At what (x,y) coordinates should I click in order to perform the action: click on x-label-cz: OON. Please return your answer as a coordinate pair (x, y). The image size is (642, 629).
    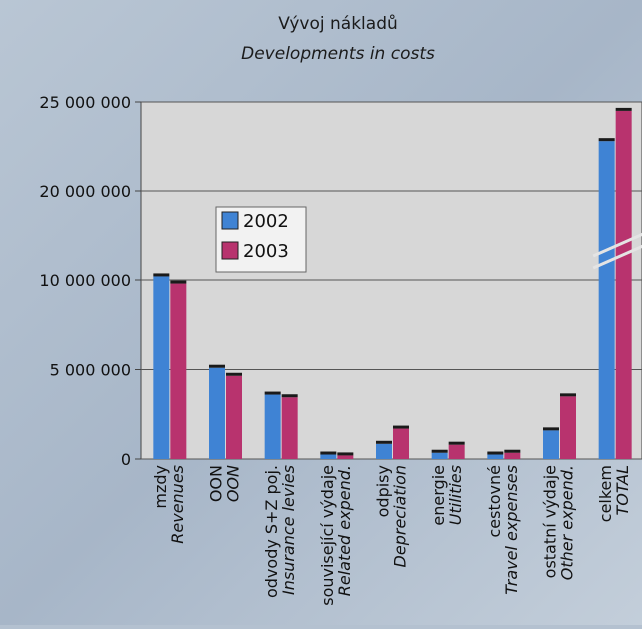
    Looking at the image, I should click on (216, 483).